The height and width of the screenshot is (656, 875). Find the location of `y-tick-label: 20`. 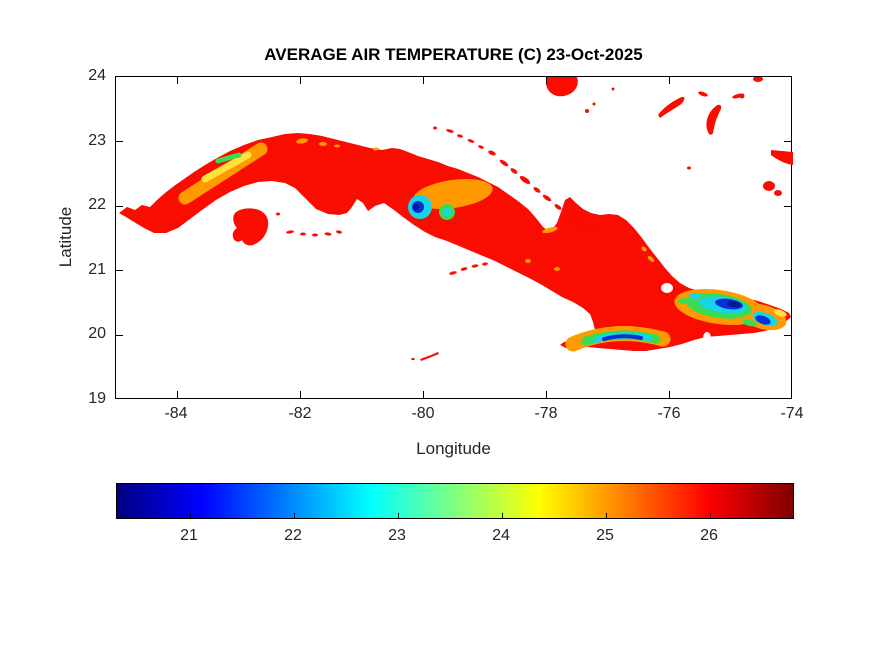

y-tick-label: 20 is located at coordinates (97, 333).